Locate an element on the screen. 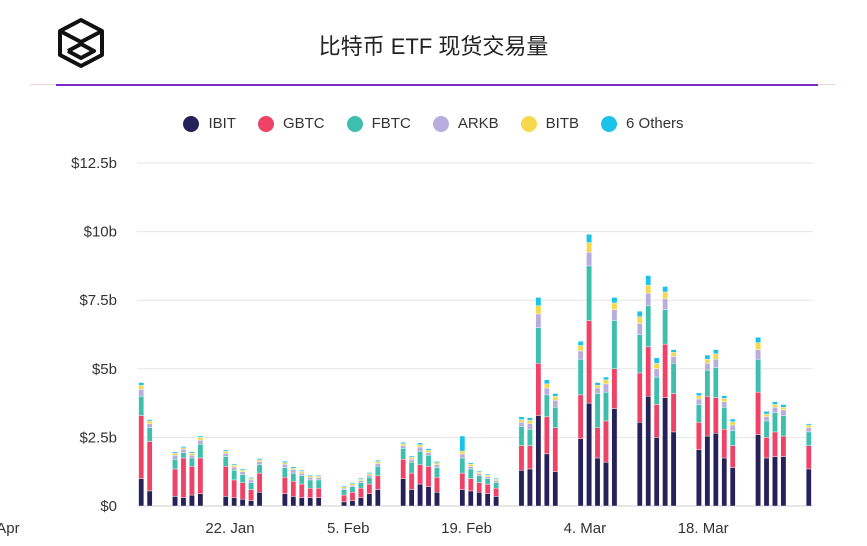  legend-item-gbtc: GBTC is located at coordinates (291, 123).